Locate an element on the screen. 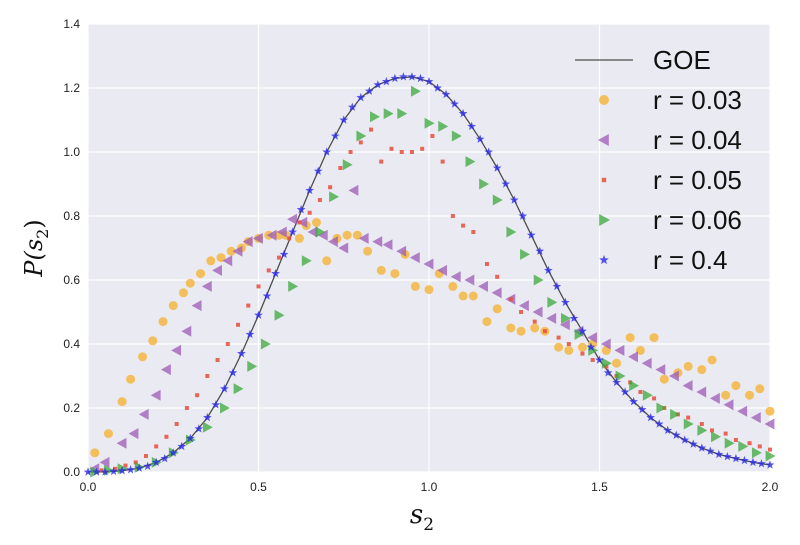 The height and width of the screenshot is (545, 800). x-axis-label: s2 is located at coordinates (422, 517).